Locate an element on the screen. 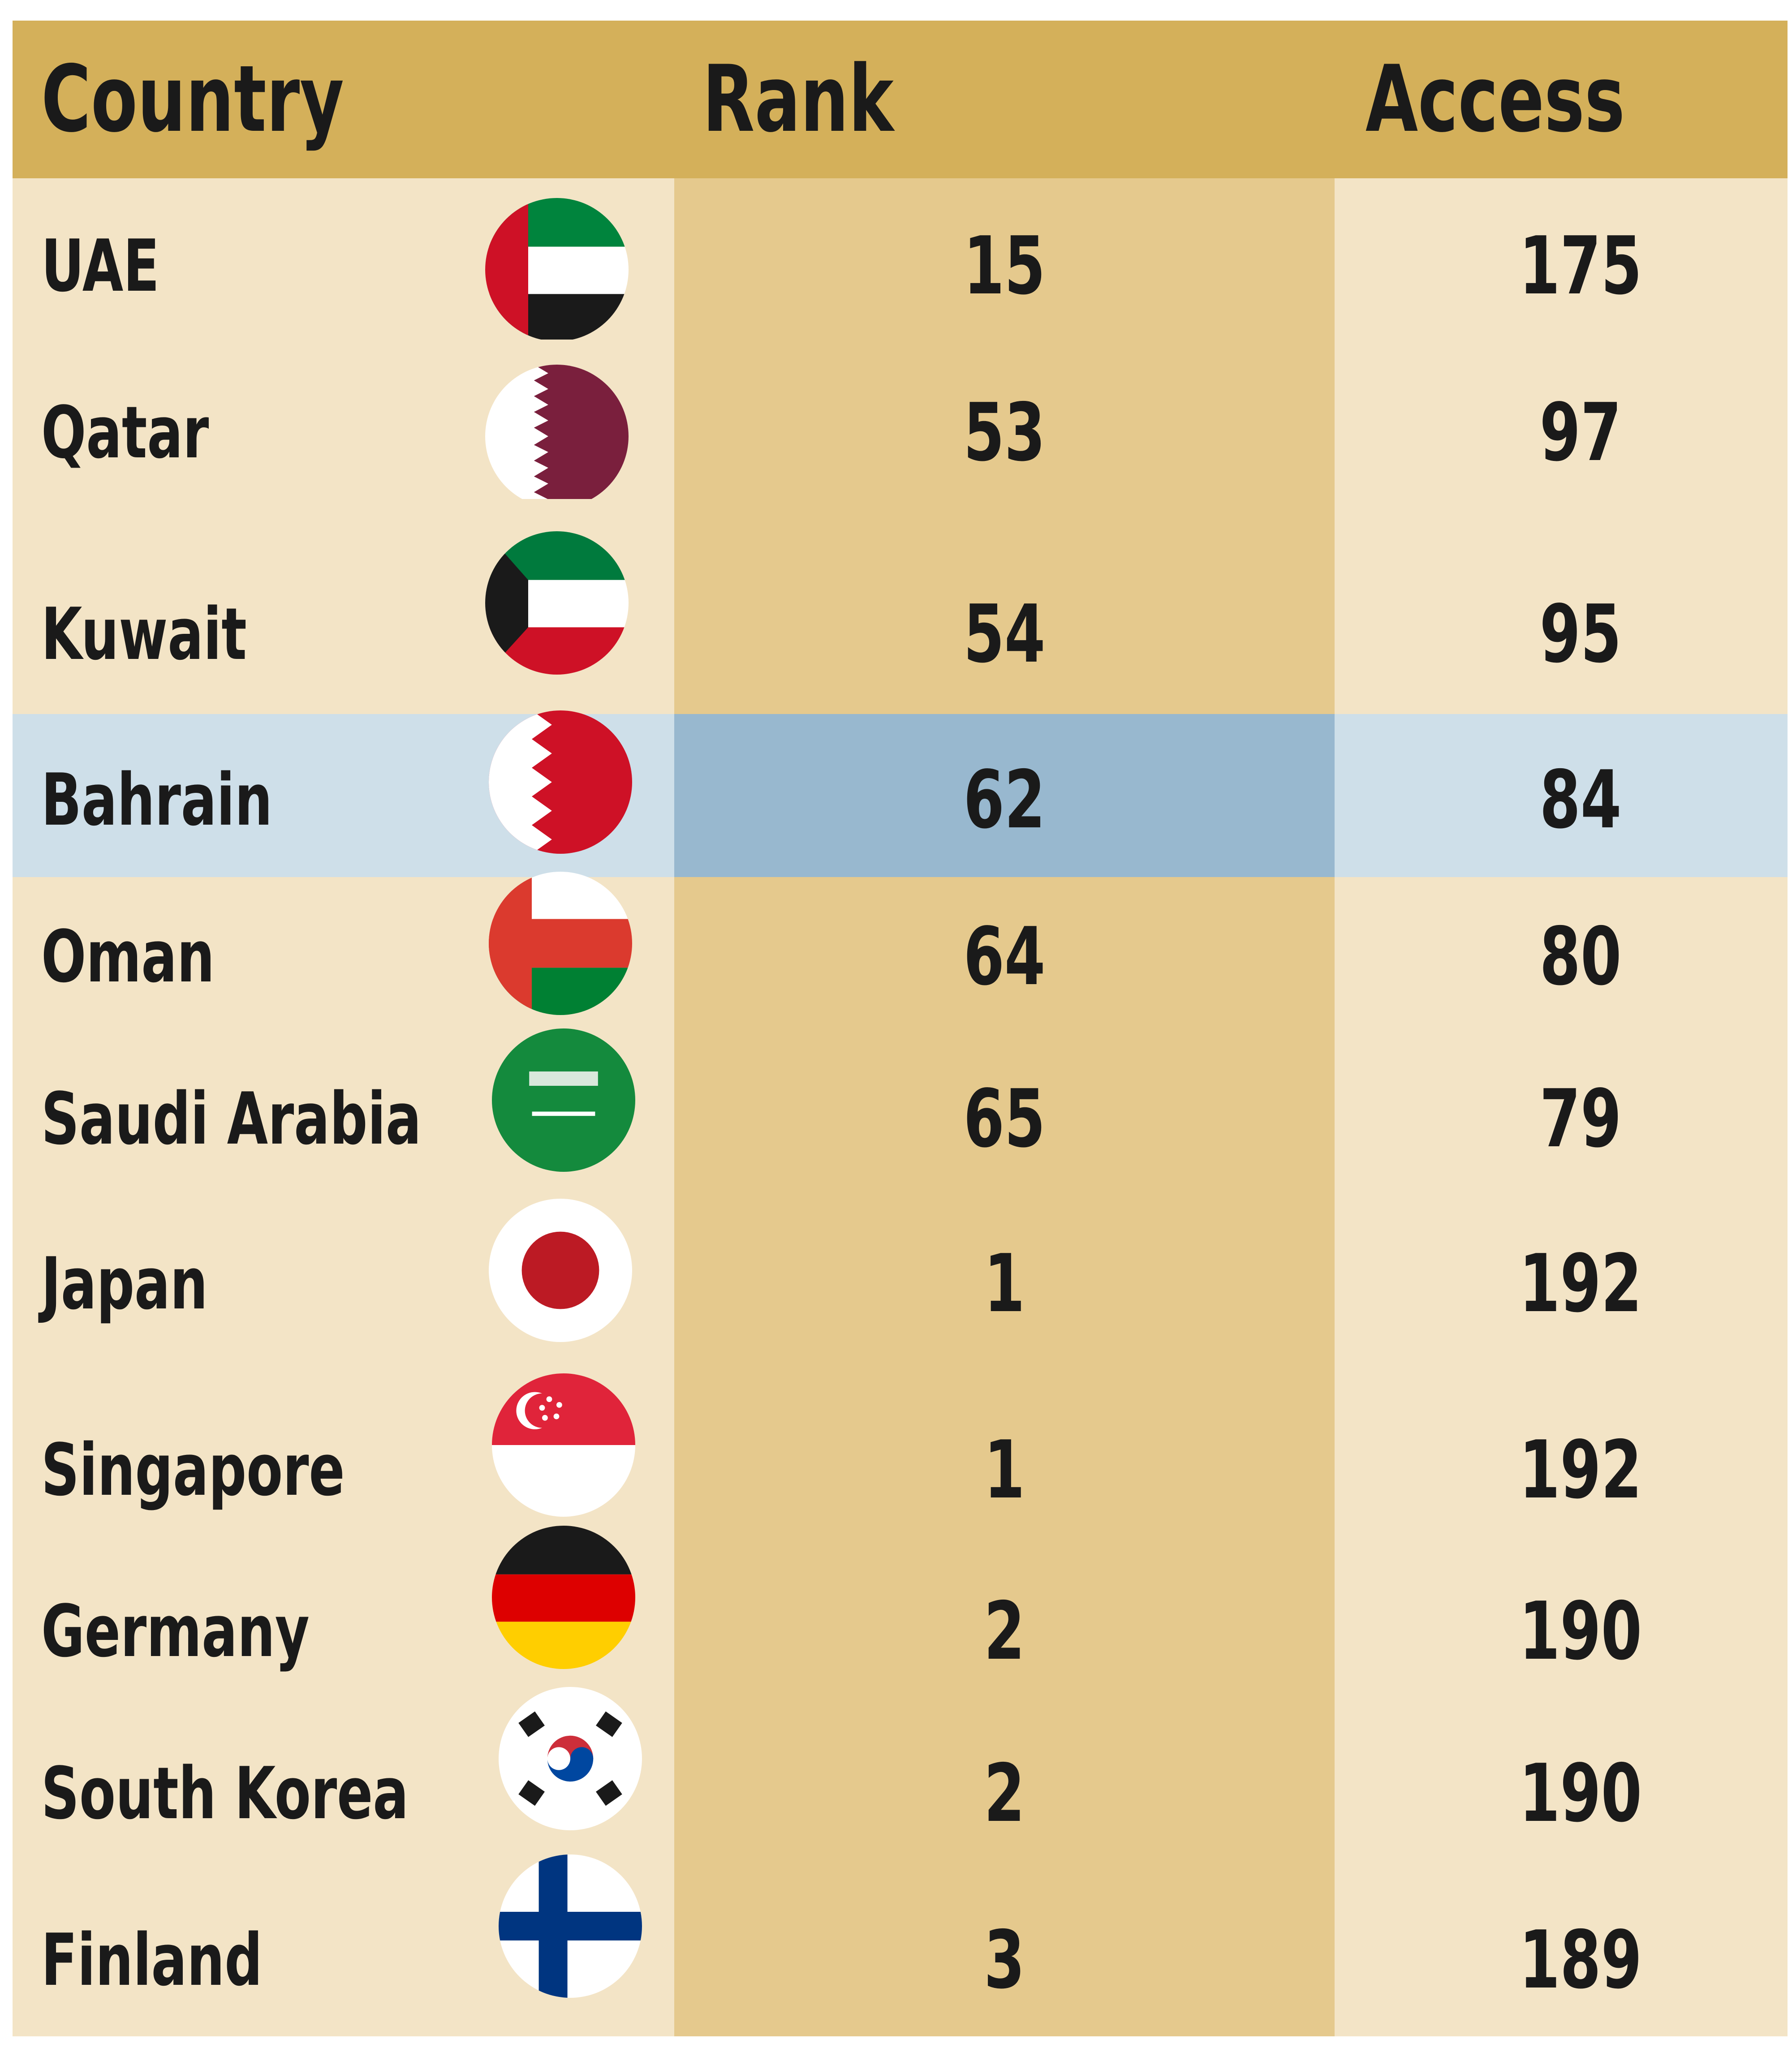 This screenshot has width=1792, height=2065. table-header: Country Rank Access is located at coordinates (900, 99).